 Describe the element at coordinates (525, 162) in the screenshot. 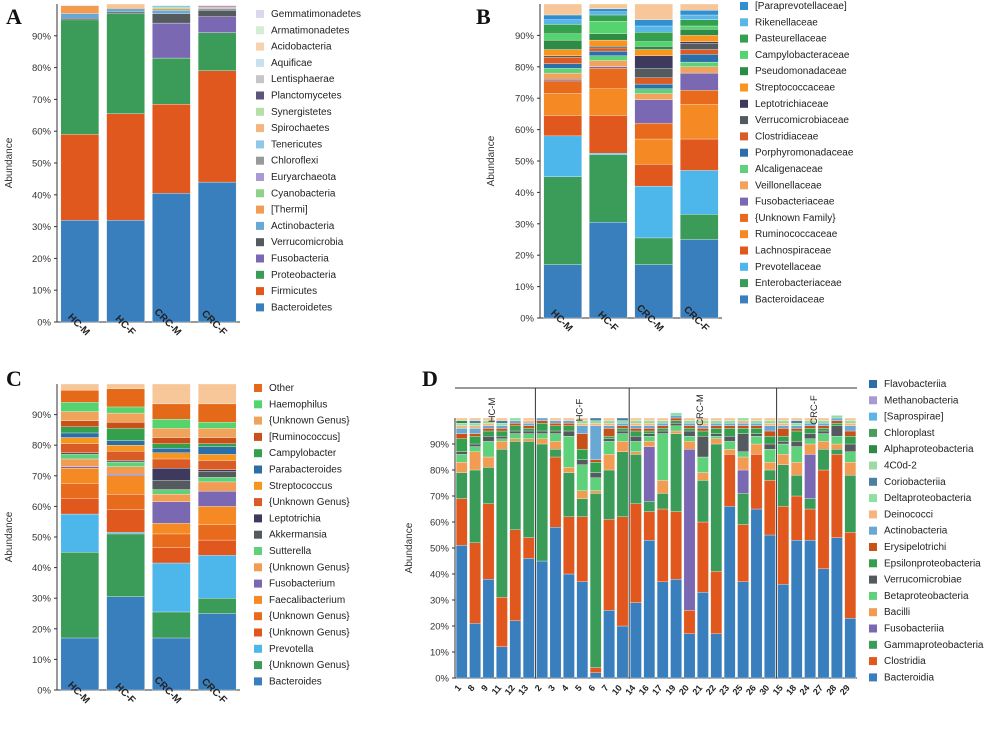

I see `y-tick-label: 50%` at that location.